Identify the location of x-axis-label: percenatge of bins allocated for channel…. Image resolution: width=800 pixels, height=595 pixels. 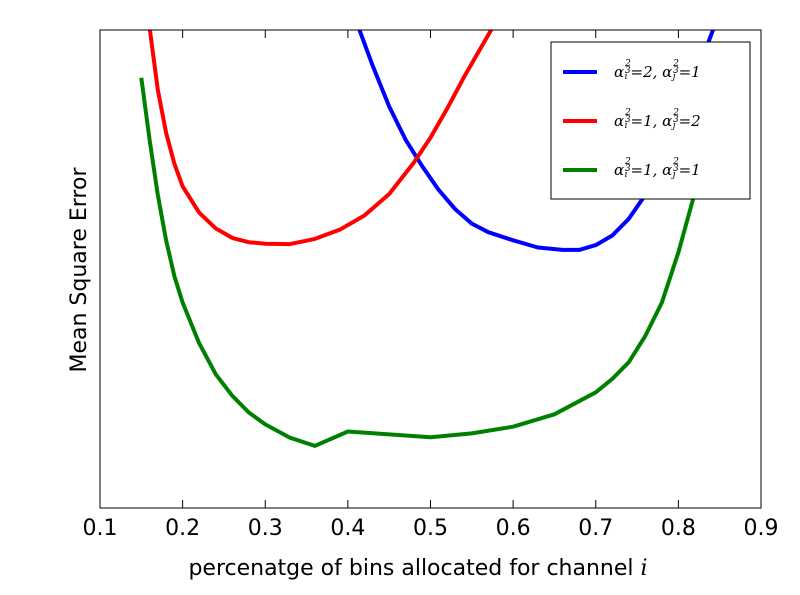
(417, 568).